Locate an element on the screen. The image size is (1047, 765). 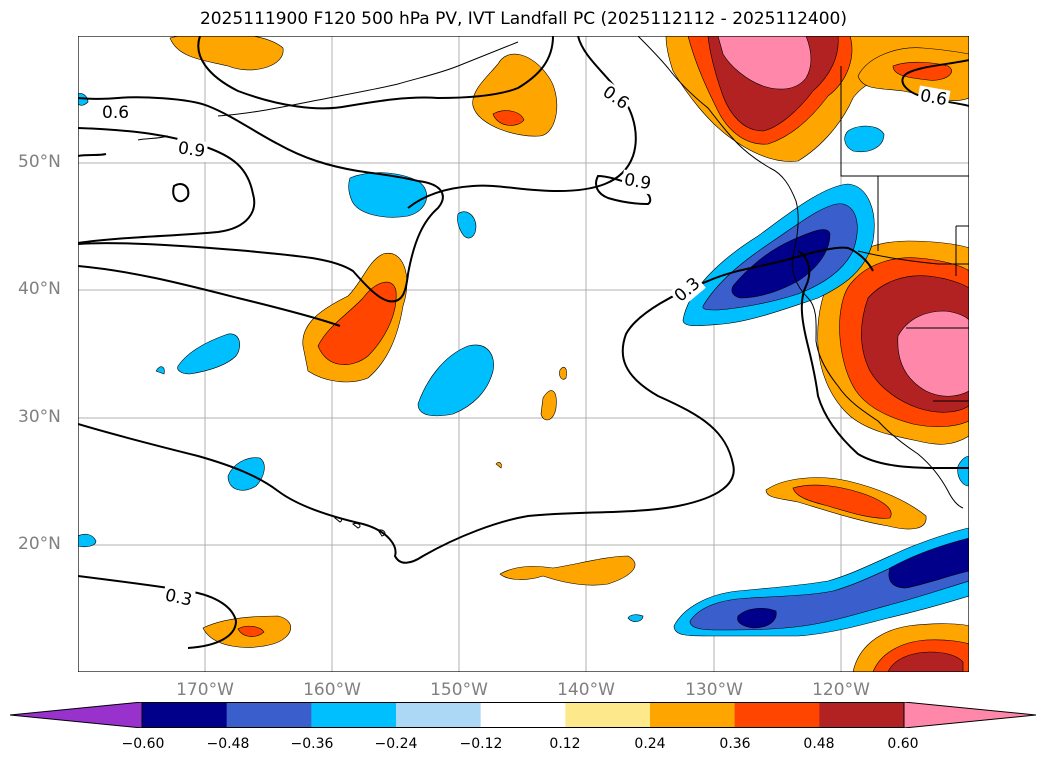
colorbar-tick: 0.36 is located at coordinates (735, 744).